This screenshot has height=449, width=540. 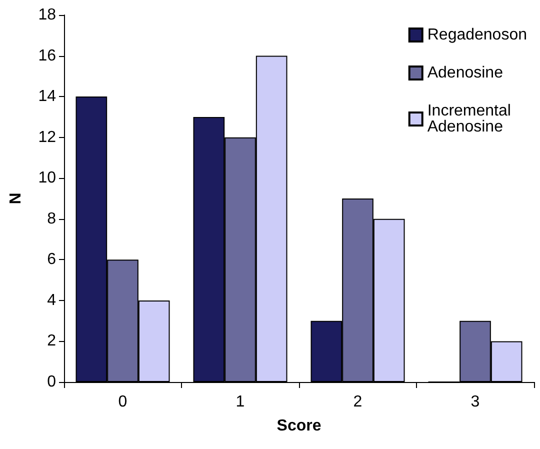 I want to click on legend-label: Incremental Adenosine, so click(x=471, y=119).